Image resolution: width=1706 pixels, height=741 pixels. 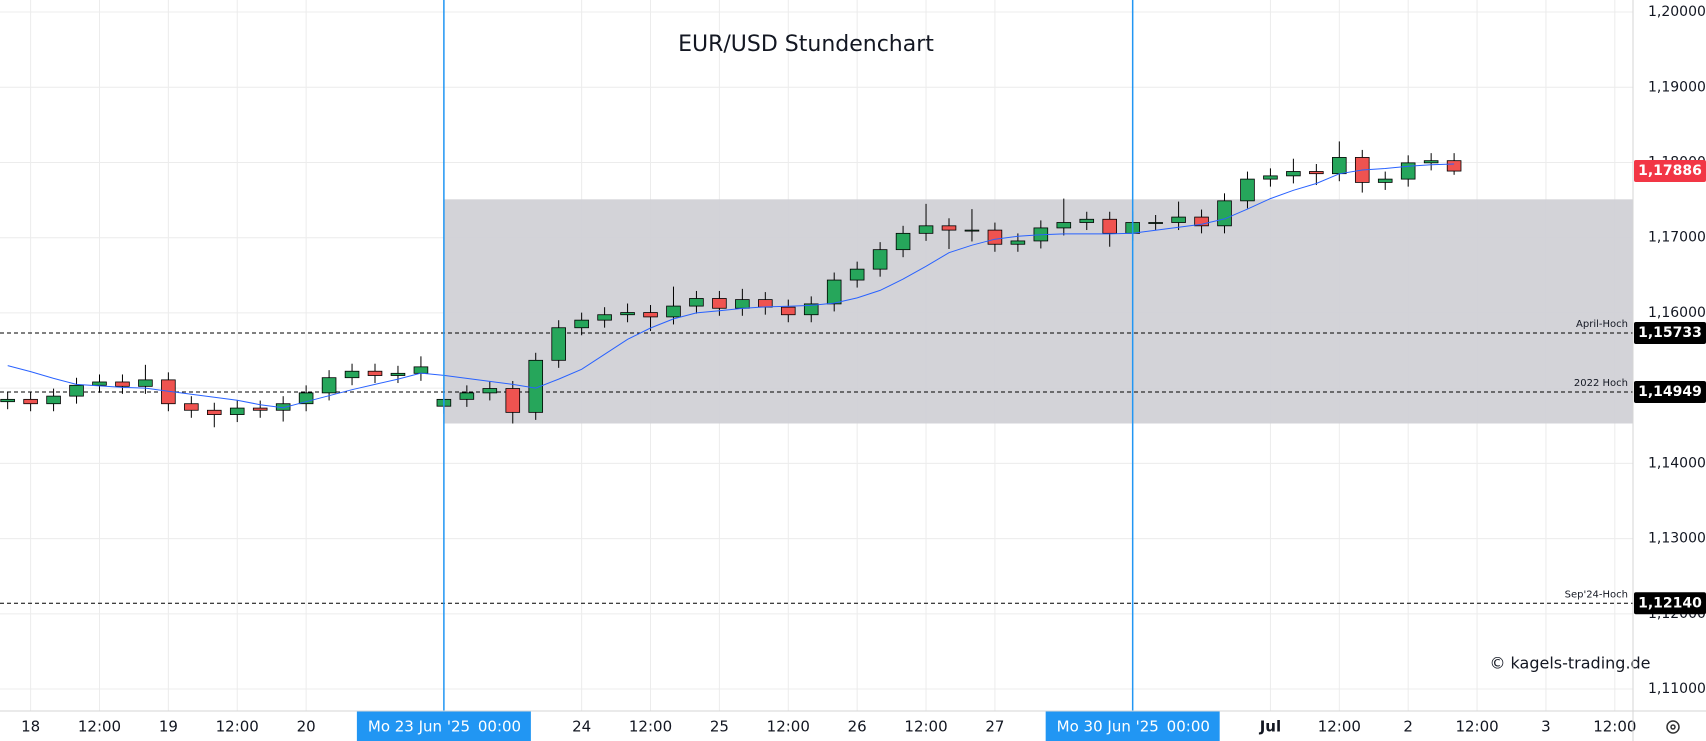 I want to click on last-price-box, so click(x=1670, y=171).